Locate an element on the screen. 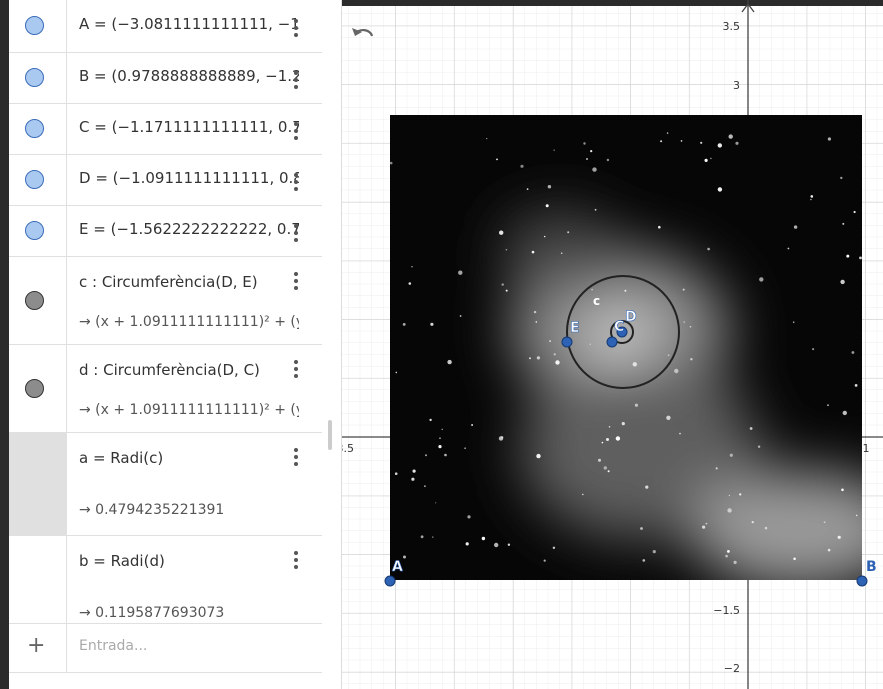 The image size is (883, 689). point-label: B is located at coordinates (871, 567).